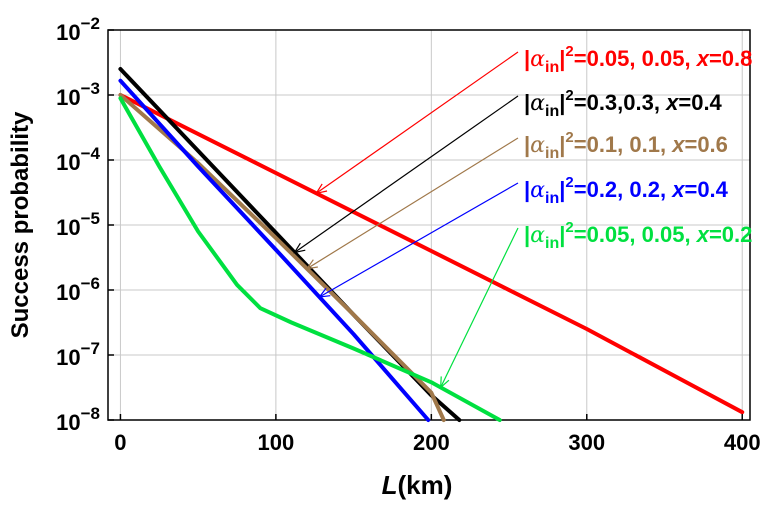 This screenshot has width=764, height=509. I want to click on legend-entry-brown: |αin|2=0.1, 0.1, x=0.6, so click(626, 145).